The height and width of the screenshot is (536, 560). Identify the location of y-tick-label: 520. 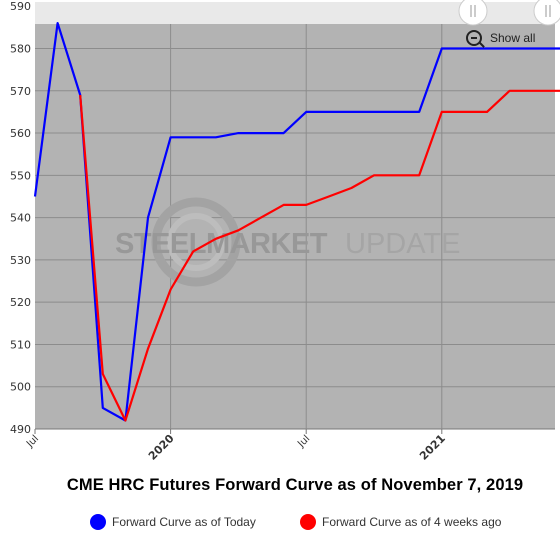
(20, 302).